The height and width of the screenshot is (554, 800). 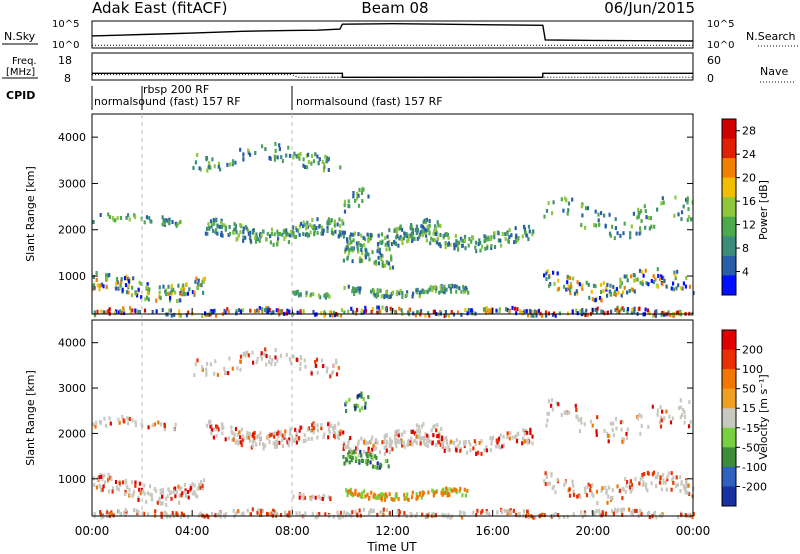 I want to click on colorbar-frame, so click(x=729, y=418).